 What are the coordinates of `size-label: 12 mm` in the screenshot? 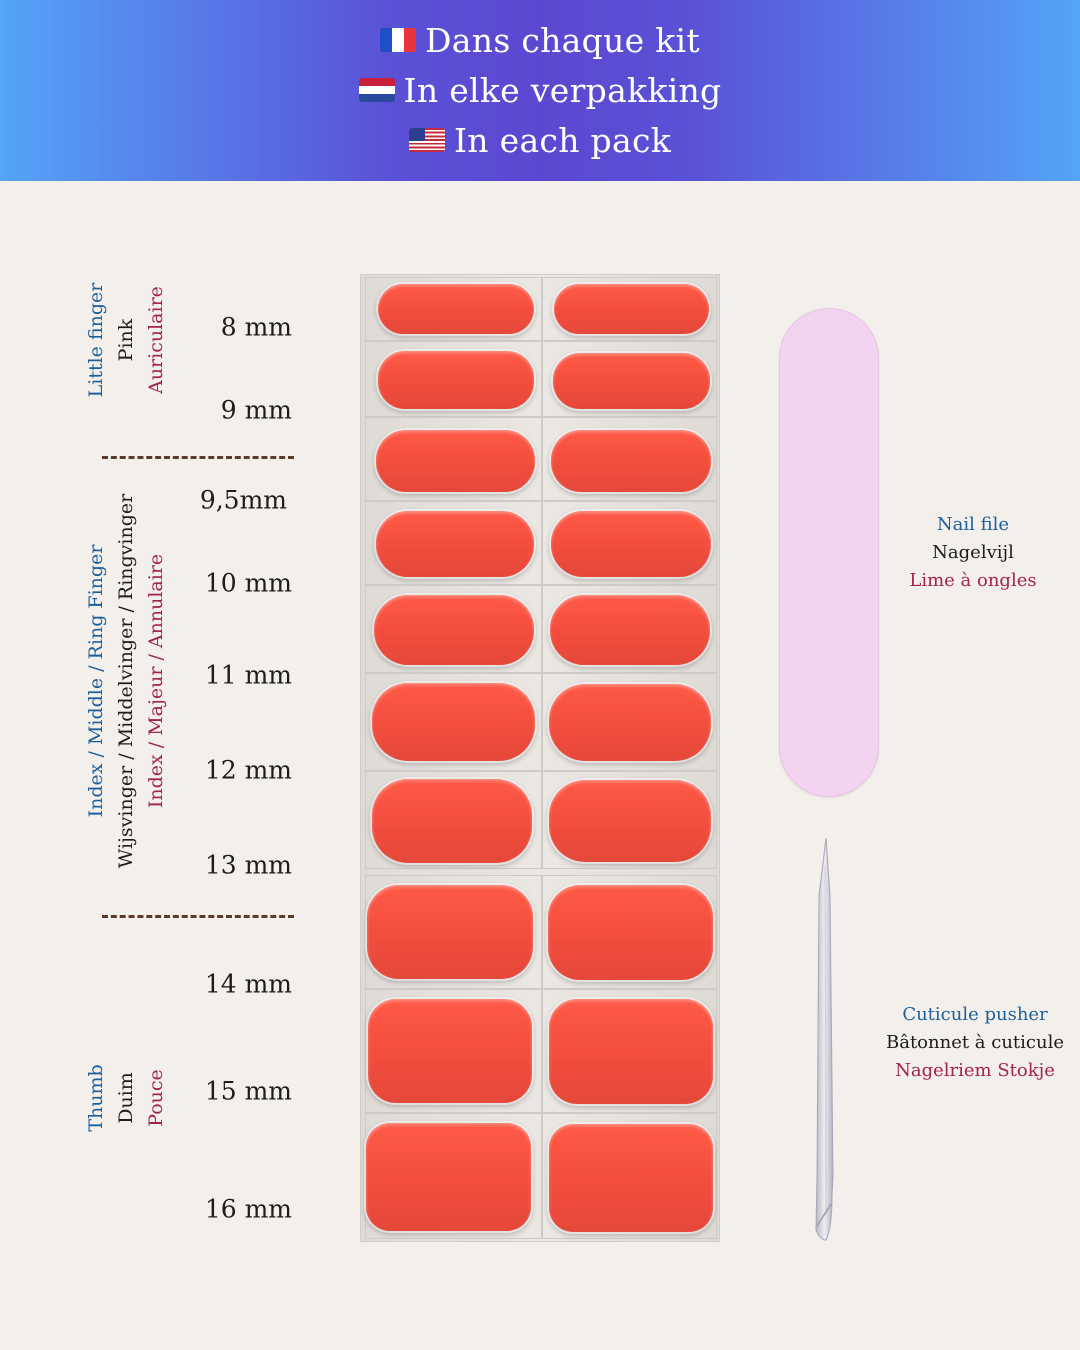 It's located at (248, 770).